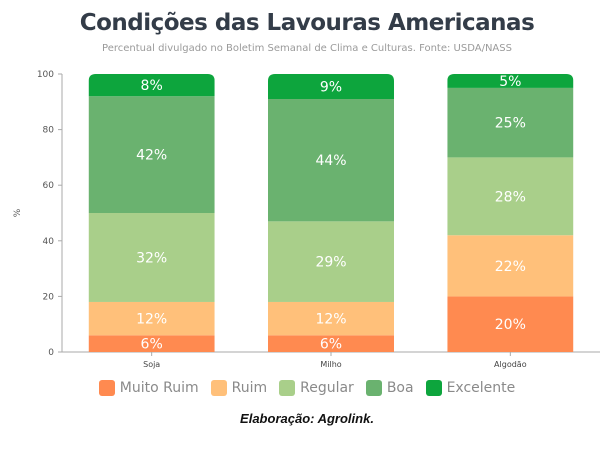 The height and width of the screenshot is (463, 614). I want to click on data-label: 9%, so click(331, 88).